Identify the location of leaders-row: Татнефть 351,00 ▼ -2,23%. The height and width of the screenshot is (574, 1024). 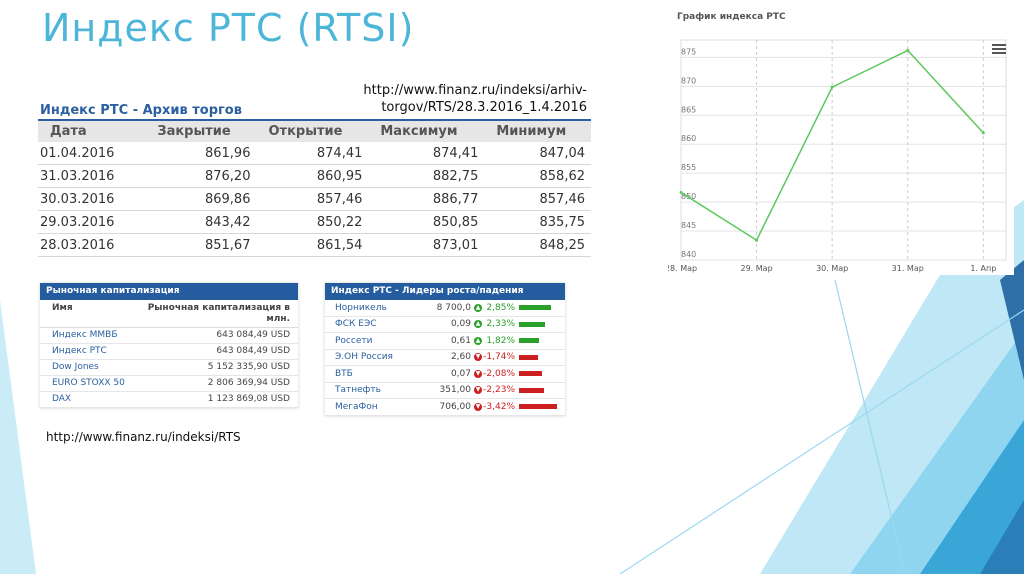
(445, 391).